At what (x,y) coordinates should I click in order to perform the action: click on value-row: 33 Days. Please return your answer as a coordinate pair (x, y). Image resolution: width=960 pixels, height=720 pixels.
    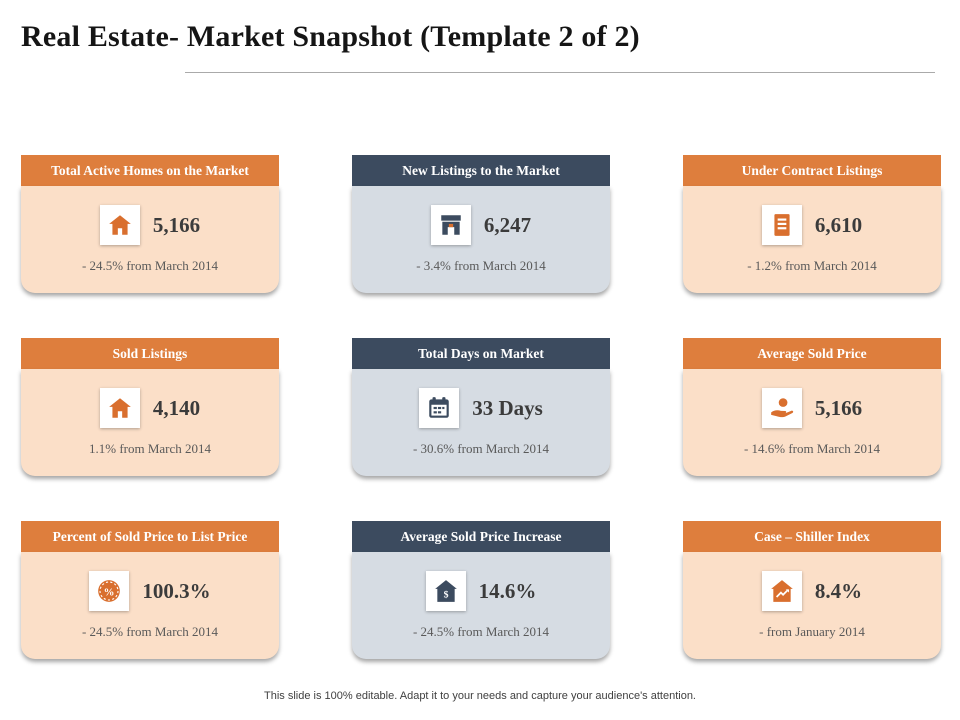
    Looking at the image, I should click on (481, 408).